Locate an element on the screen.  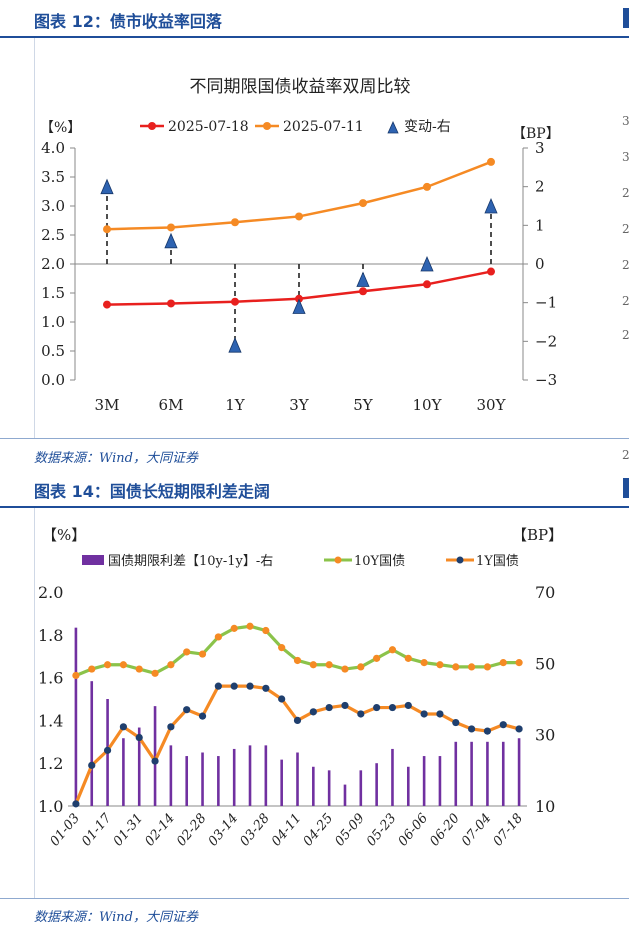
right-tick-label: −1 is located at coordinates (546, 303).